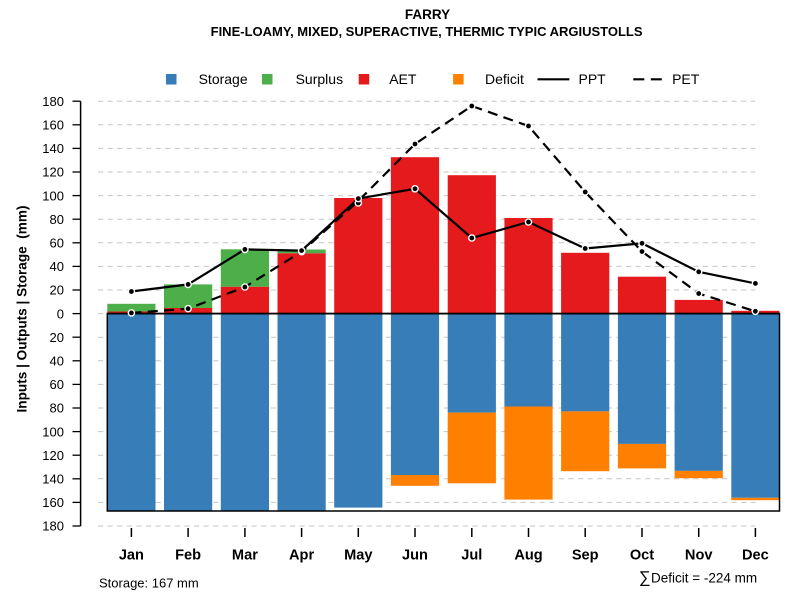 This screenshot has width=800, height=600. I want to click on svg-text: AET, so click(403, 79).